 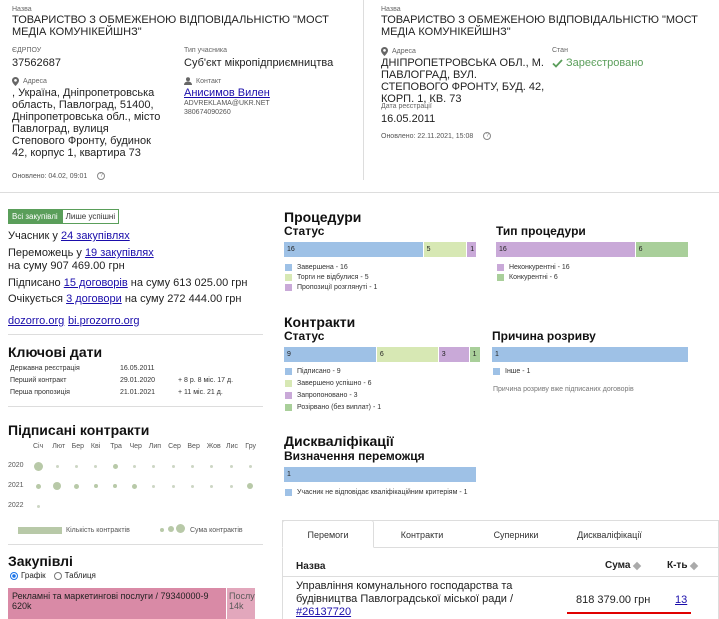 I want to click on wins-row-count-link: 13, so click(x=681, y=600).